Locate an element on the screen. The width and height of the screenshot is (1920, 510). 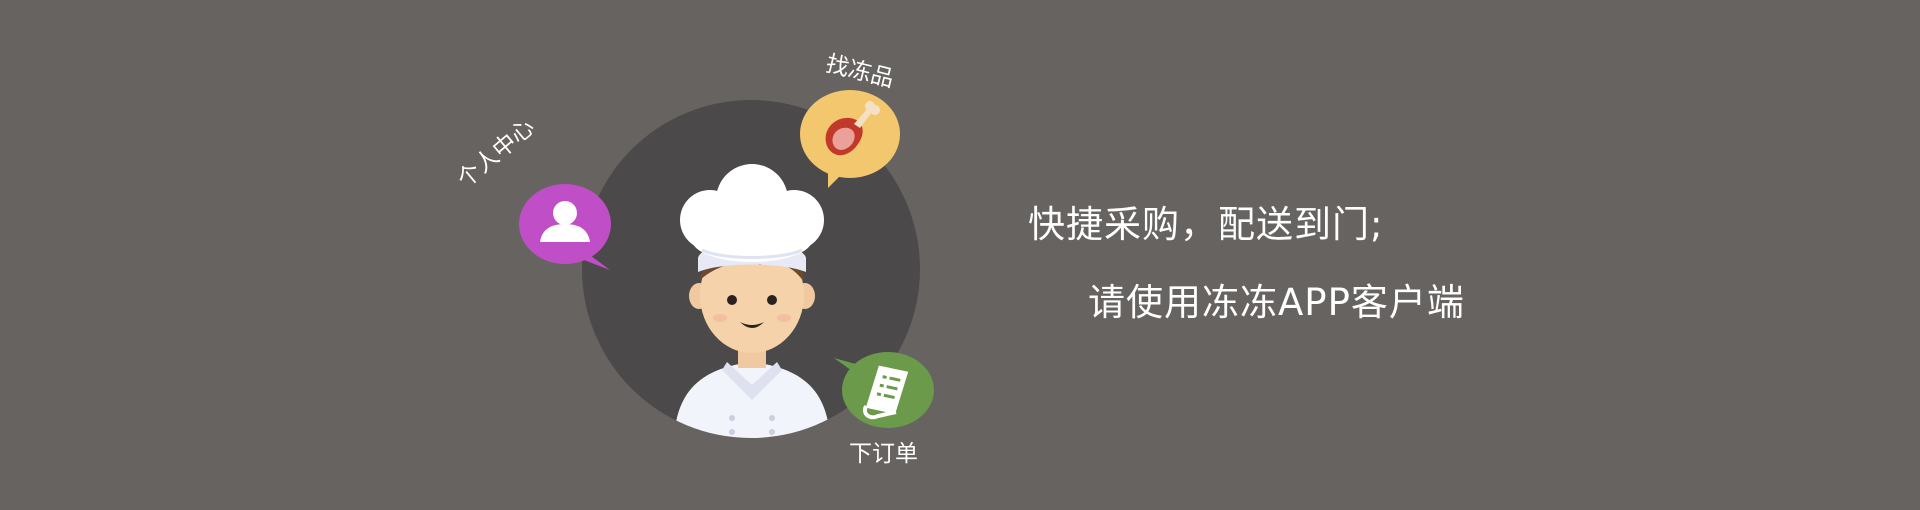
order-list-icon is located at coordinates (886, 392).